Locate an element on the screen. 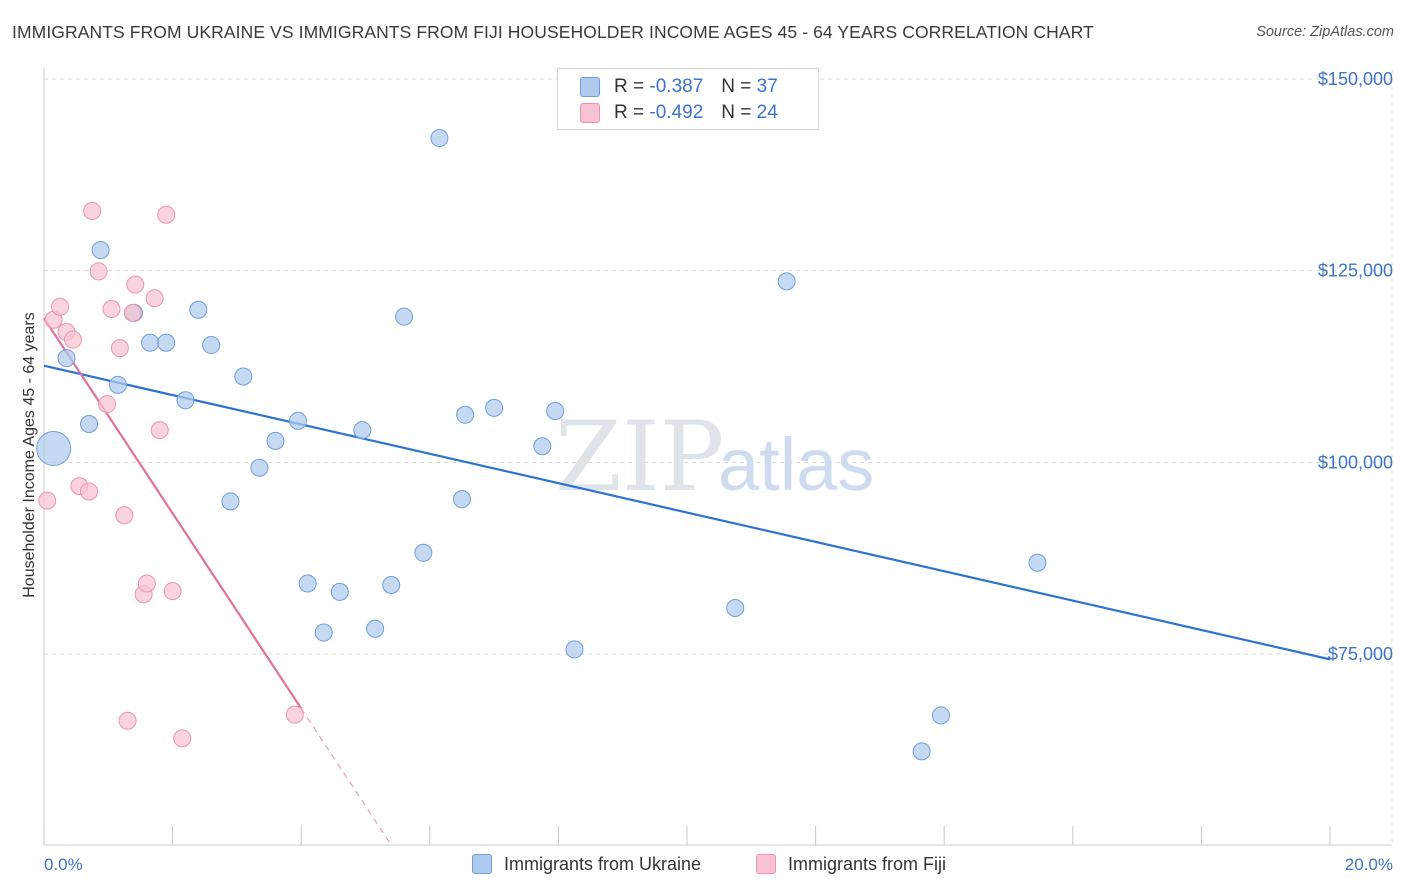 The image size is (1406, 892). y-tick-label: $100,000 is located at coordinates (1355, 462).